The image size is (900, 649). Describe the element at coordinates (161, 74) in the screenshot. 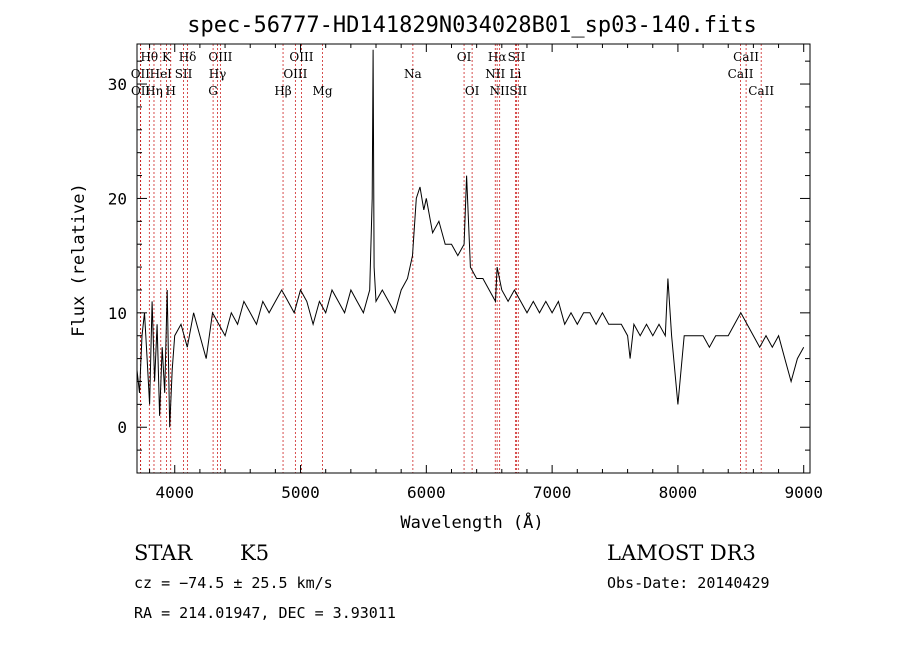

I see `line-label: HeI` at that location.